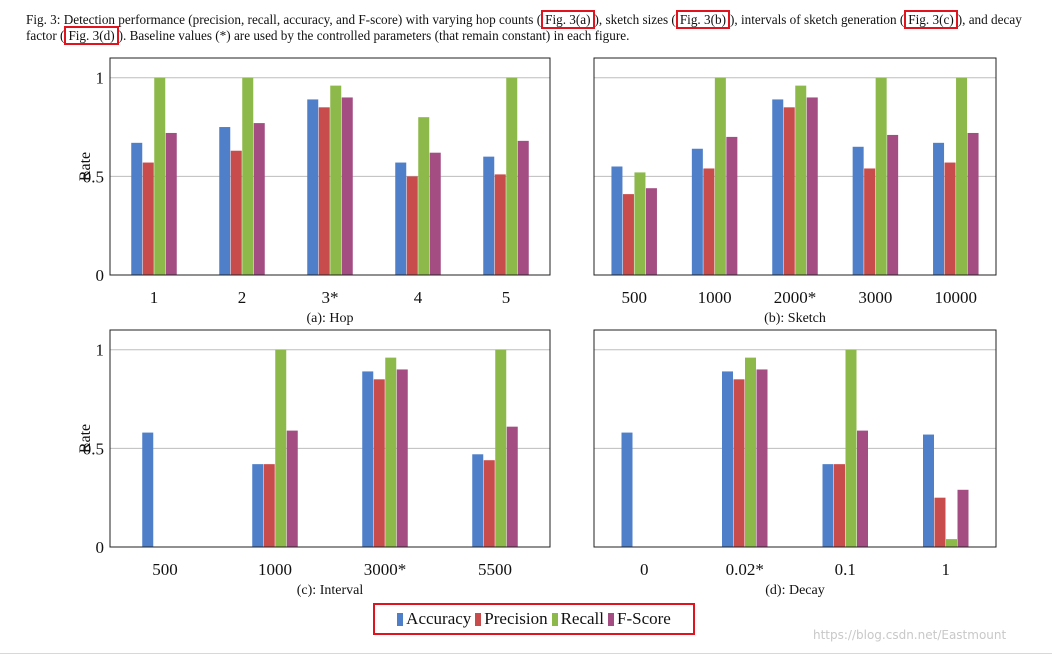  I want to click on legend-item-precision: Precision, so click(511, 619).